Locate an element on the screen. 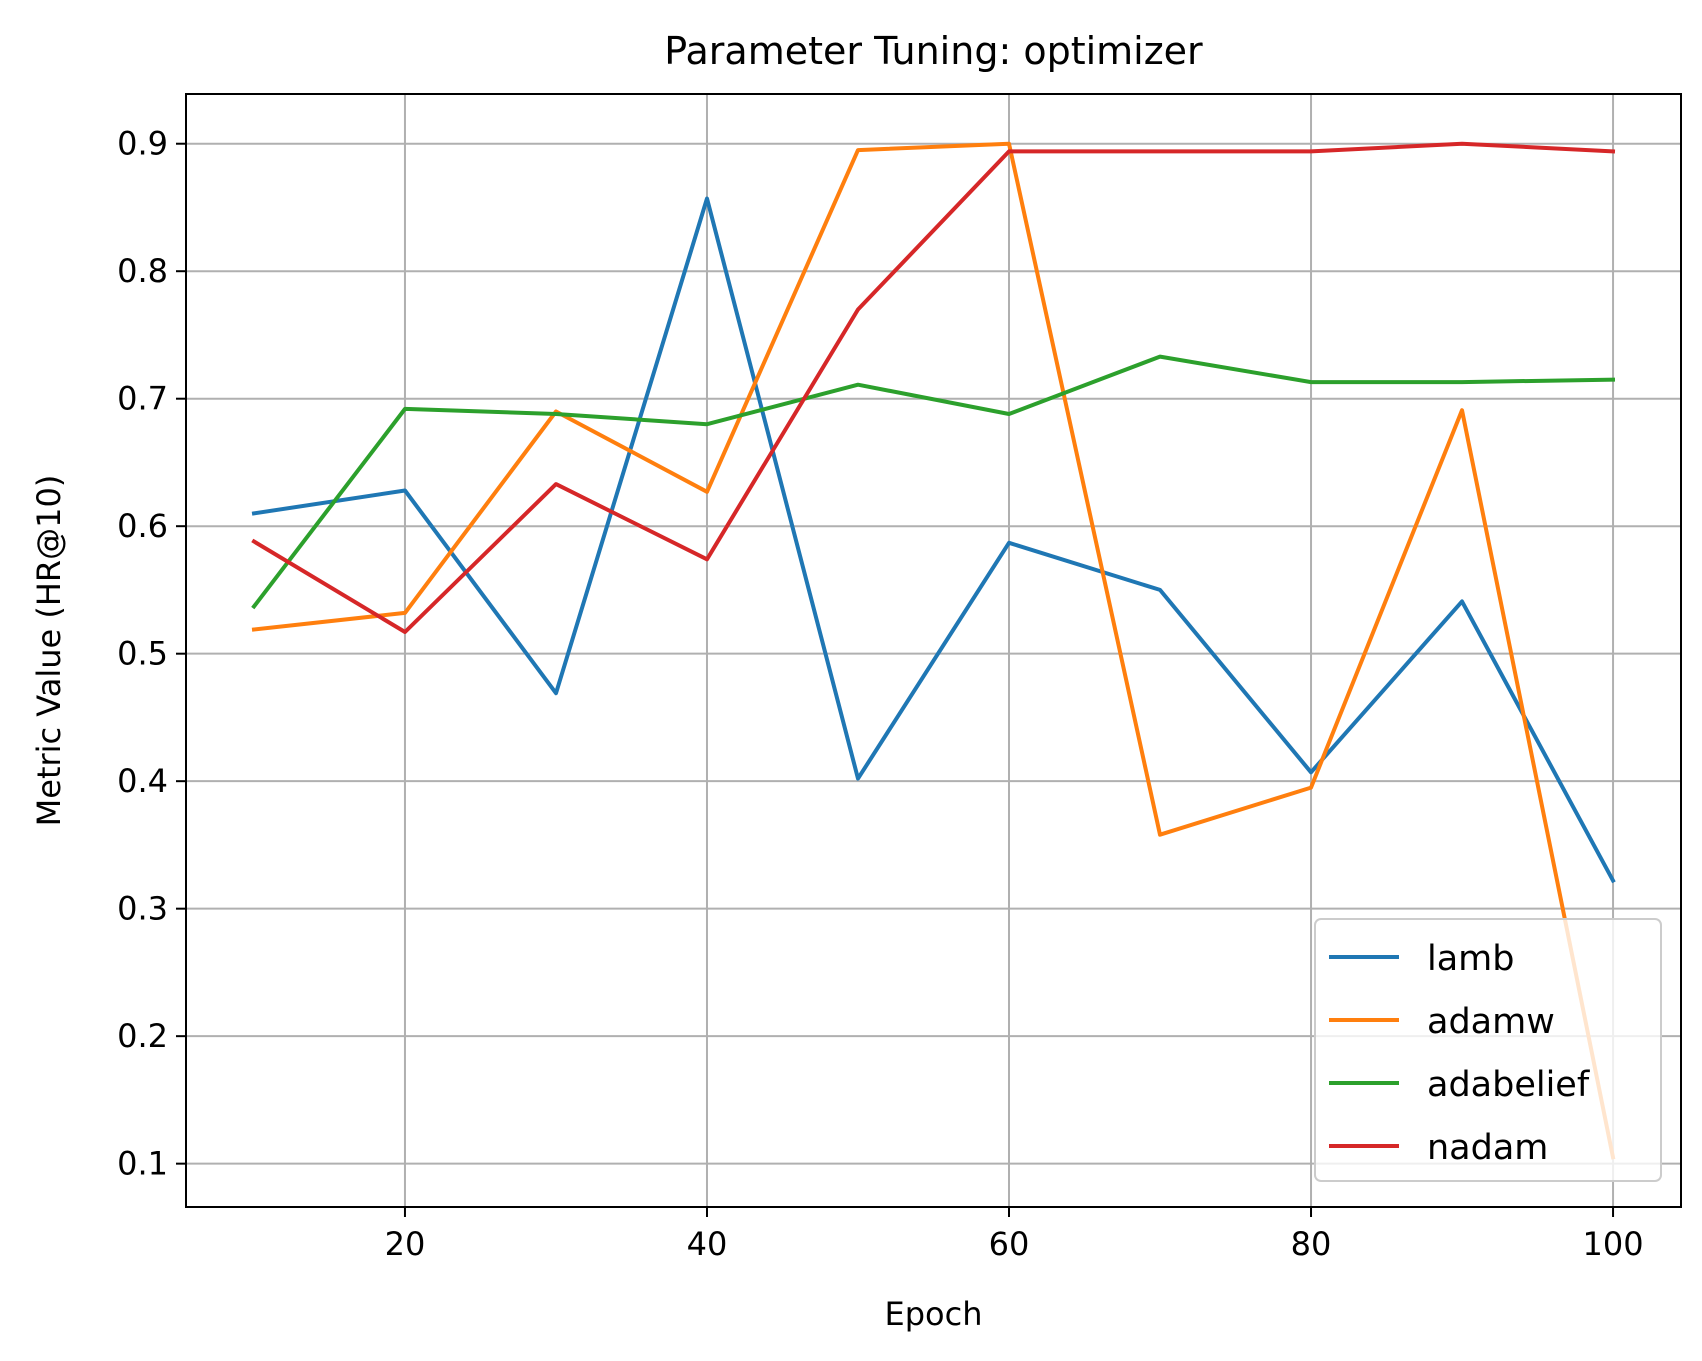 The height and width of the screenshot is (1361, 1702). legend-label: lamb is located at coordinates (1470, 959).